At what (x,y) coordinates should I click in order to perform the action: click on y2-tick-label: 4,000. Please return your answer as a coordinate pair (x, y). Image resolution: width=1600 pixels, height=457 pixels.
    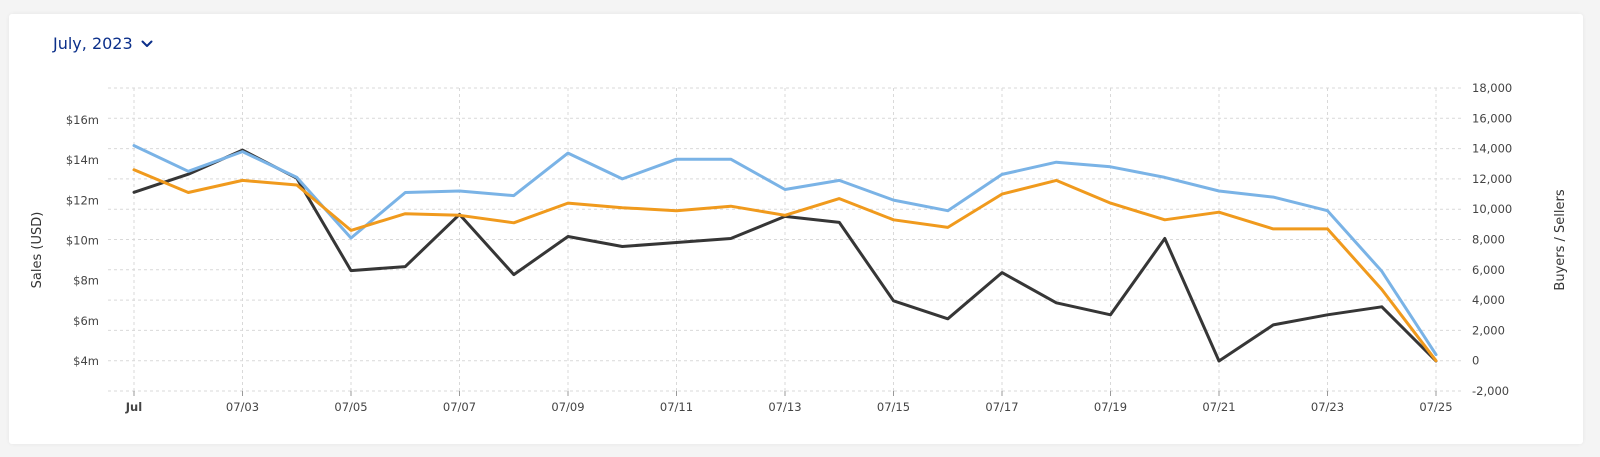
    Looking at the image, I should click on (1488, 300).